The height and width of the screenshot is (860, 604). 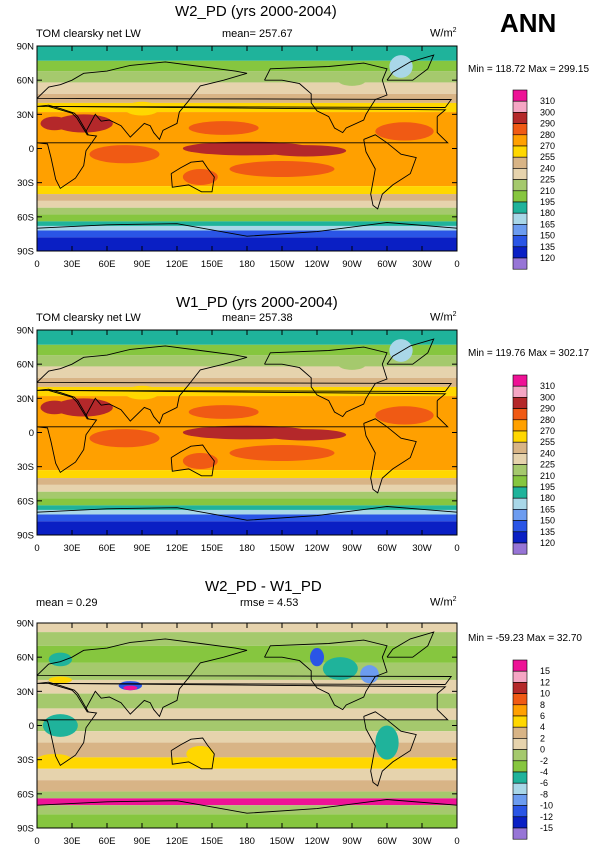 I want to click on legend-label: 300, so click(x=547, y=397).